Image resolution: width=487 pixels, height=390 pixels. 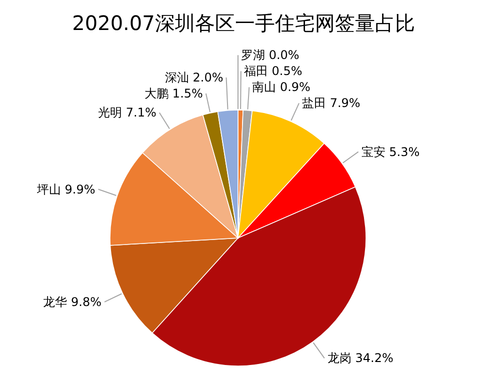 I want to click on slice-label: 宝安 5.3%, so click(x=390, y=151).